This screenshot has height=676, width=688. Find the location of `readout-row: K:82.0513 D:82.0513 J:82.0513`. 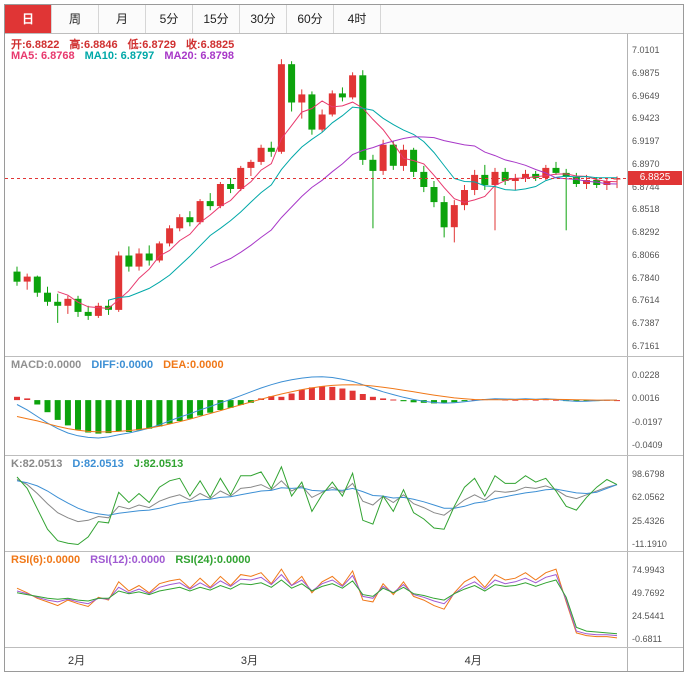

readout-row: K:82.0513 D:82.0513 J:82.0513 is located at coordinates (102, 464).